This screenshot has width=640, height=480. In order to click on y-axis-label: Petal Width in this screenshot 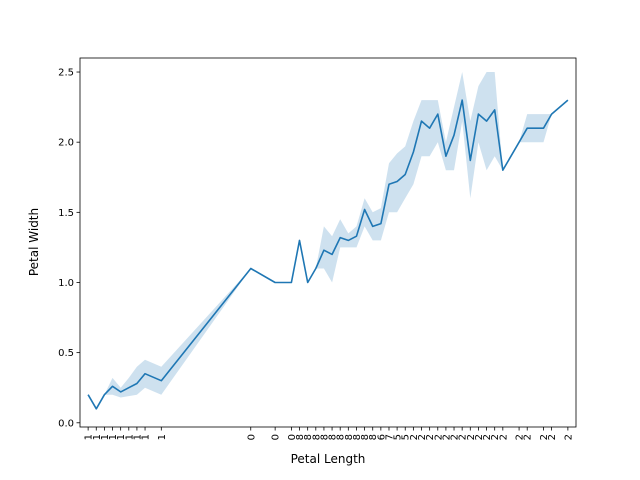, I will do `click(34, 242)`.